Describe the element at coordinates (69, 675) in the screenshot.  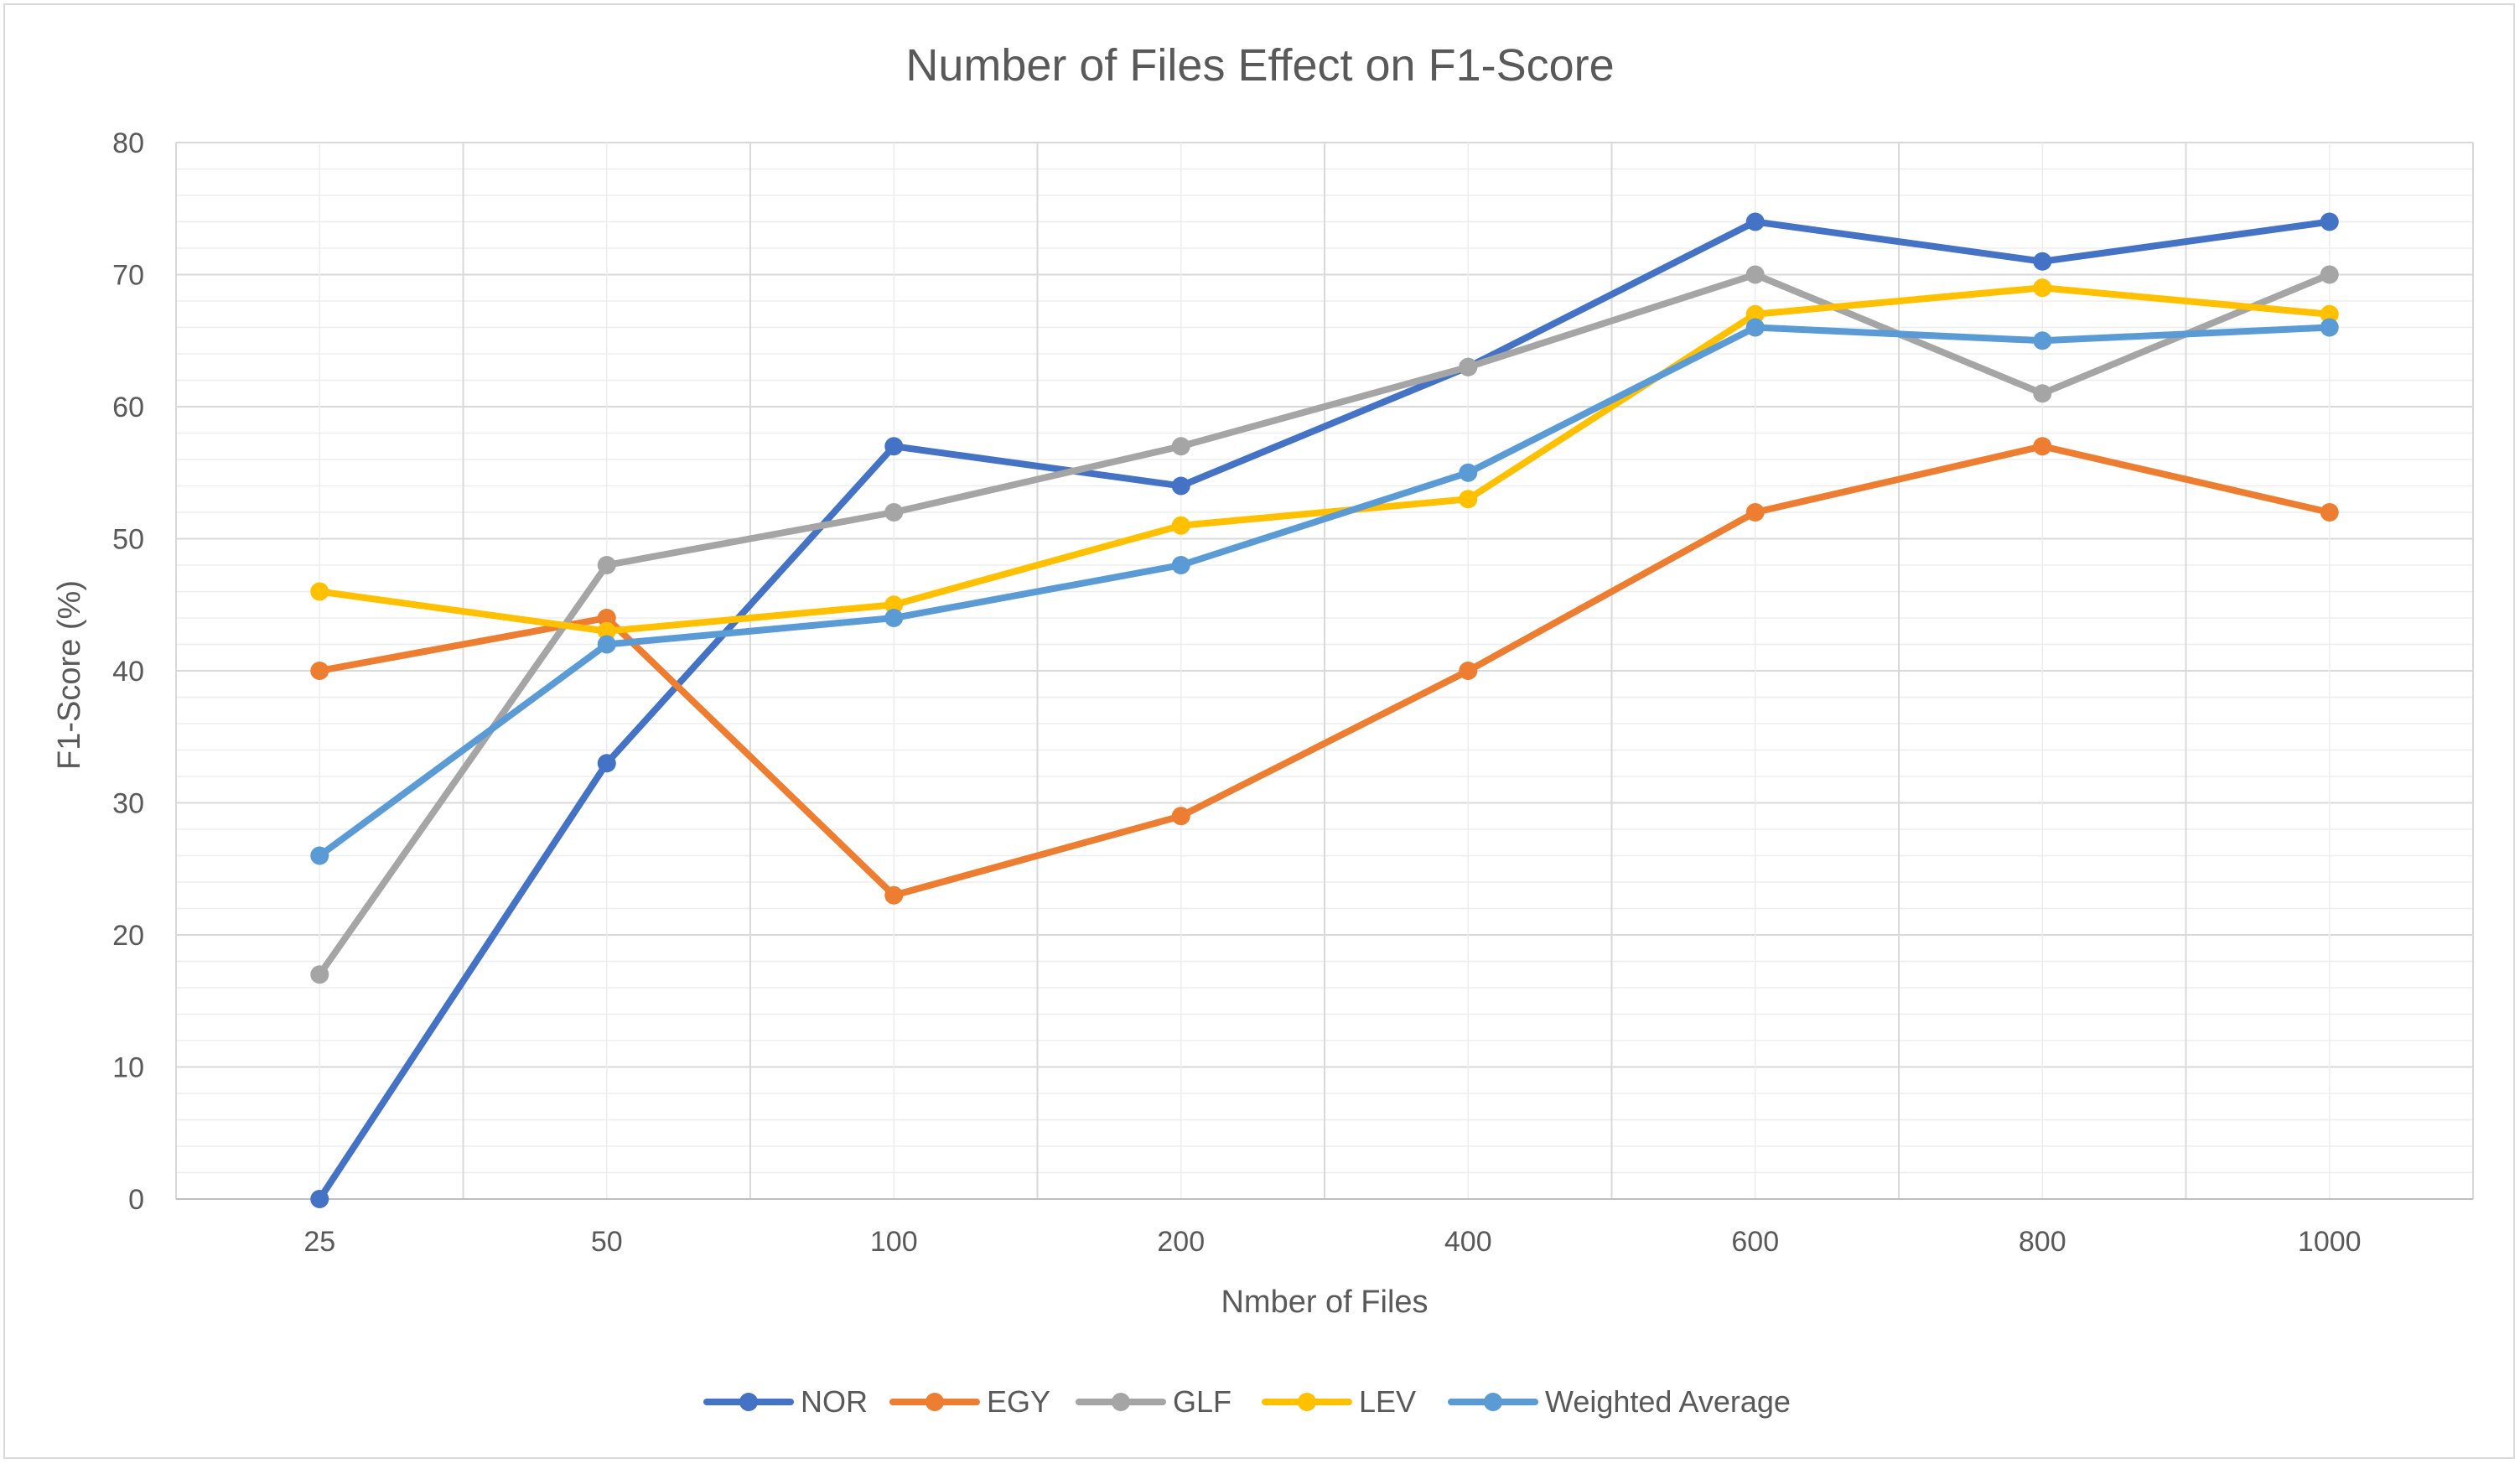
I see `y-axis-title: F1-Score (%)` at that location.